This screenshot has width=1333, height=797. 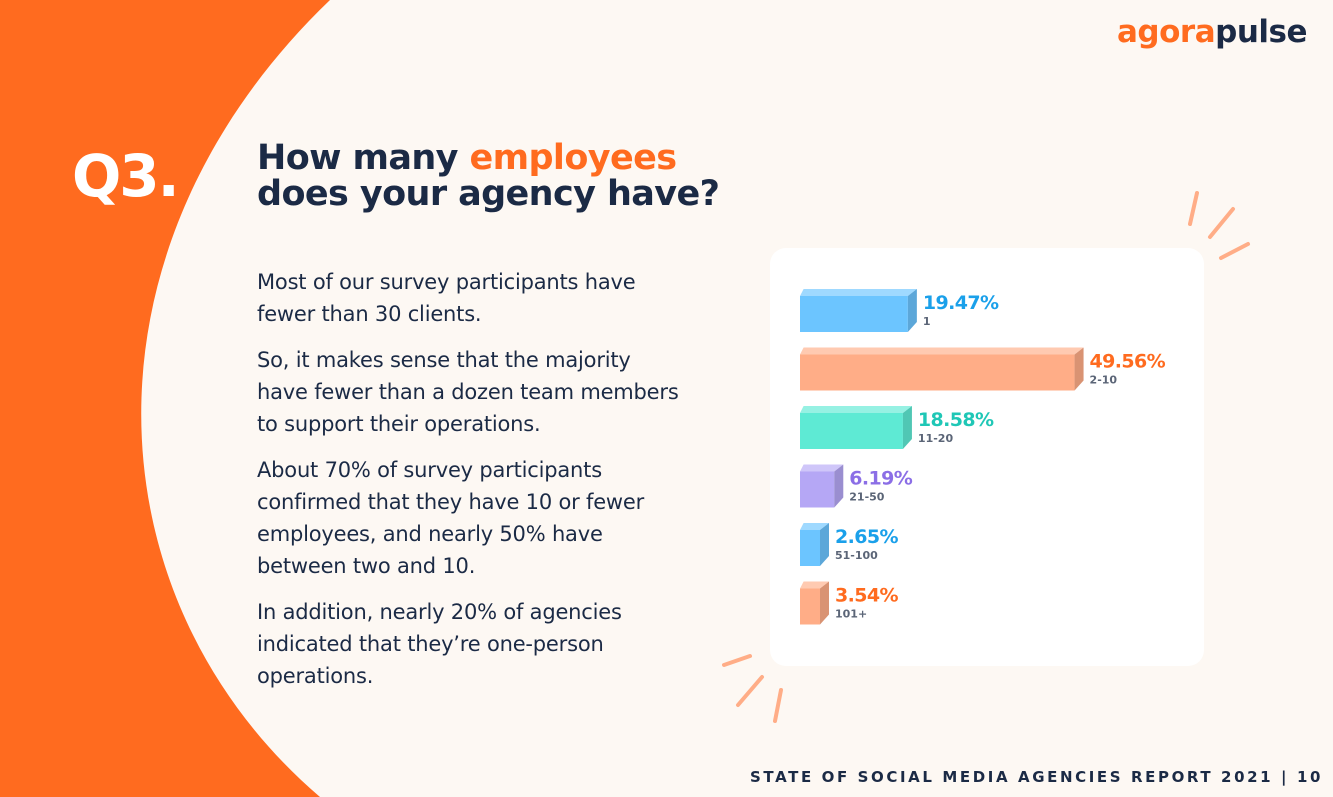 What do you see at coordinates (961, 303) in the screenshot?
I see `value-label-1: 19.47%` at bounding box center [961, 303].